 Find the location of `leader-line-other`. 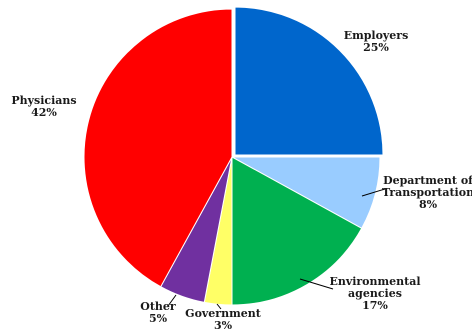

leader-line-other is located at coordinates (172, 300).